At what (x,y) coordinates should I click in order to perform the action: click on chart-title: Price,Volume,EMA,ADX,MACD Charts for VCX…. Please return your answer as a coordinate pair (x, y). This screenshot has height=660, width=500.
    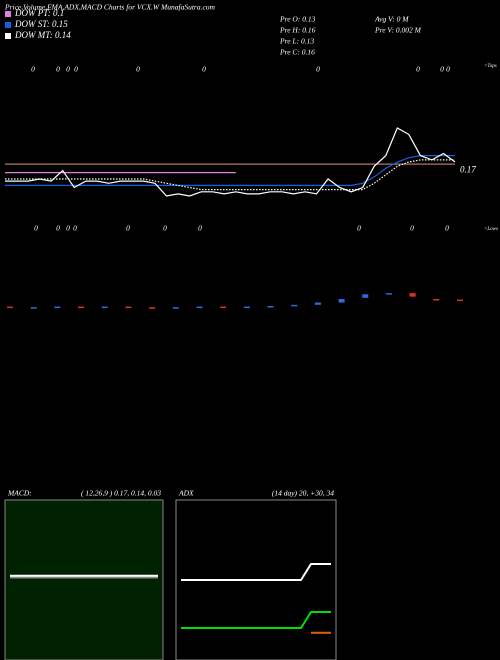
    Looking at the image, I should click on (110, 7).